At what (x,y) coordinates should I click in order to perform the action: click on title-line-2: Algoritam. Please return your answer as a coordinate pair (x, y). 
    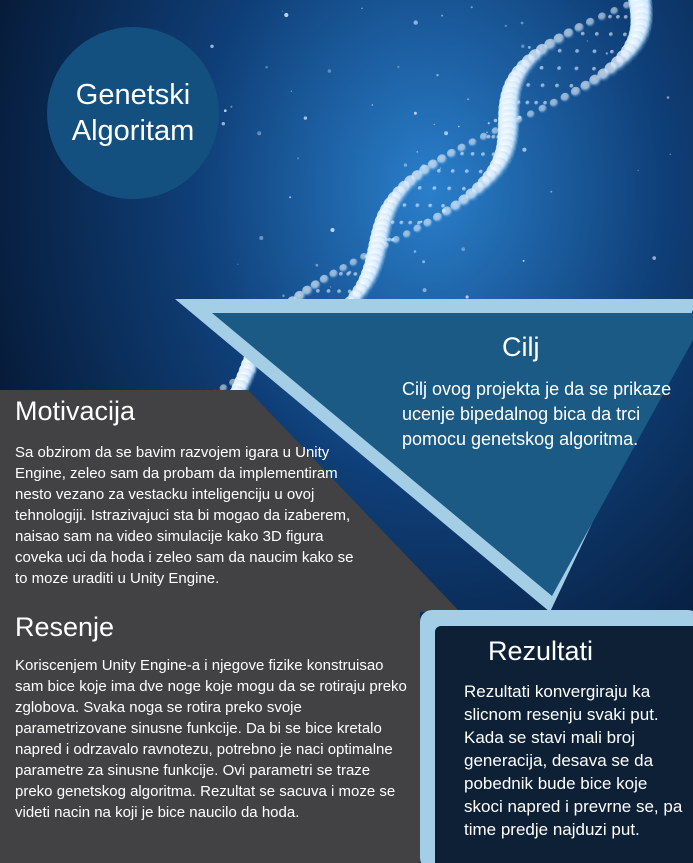
    Looking at the image, I should click on (133, 131).